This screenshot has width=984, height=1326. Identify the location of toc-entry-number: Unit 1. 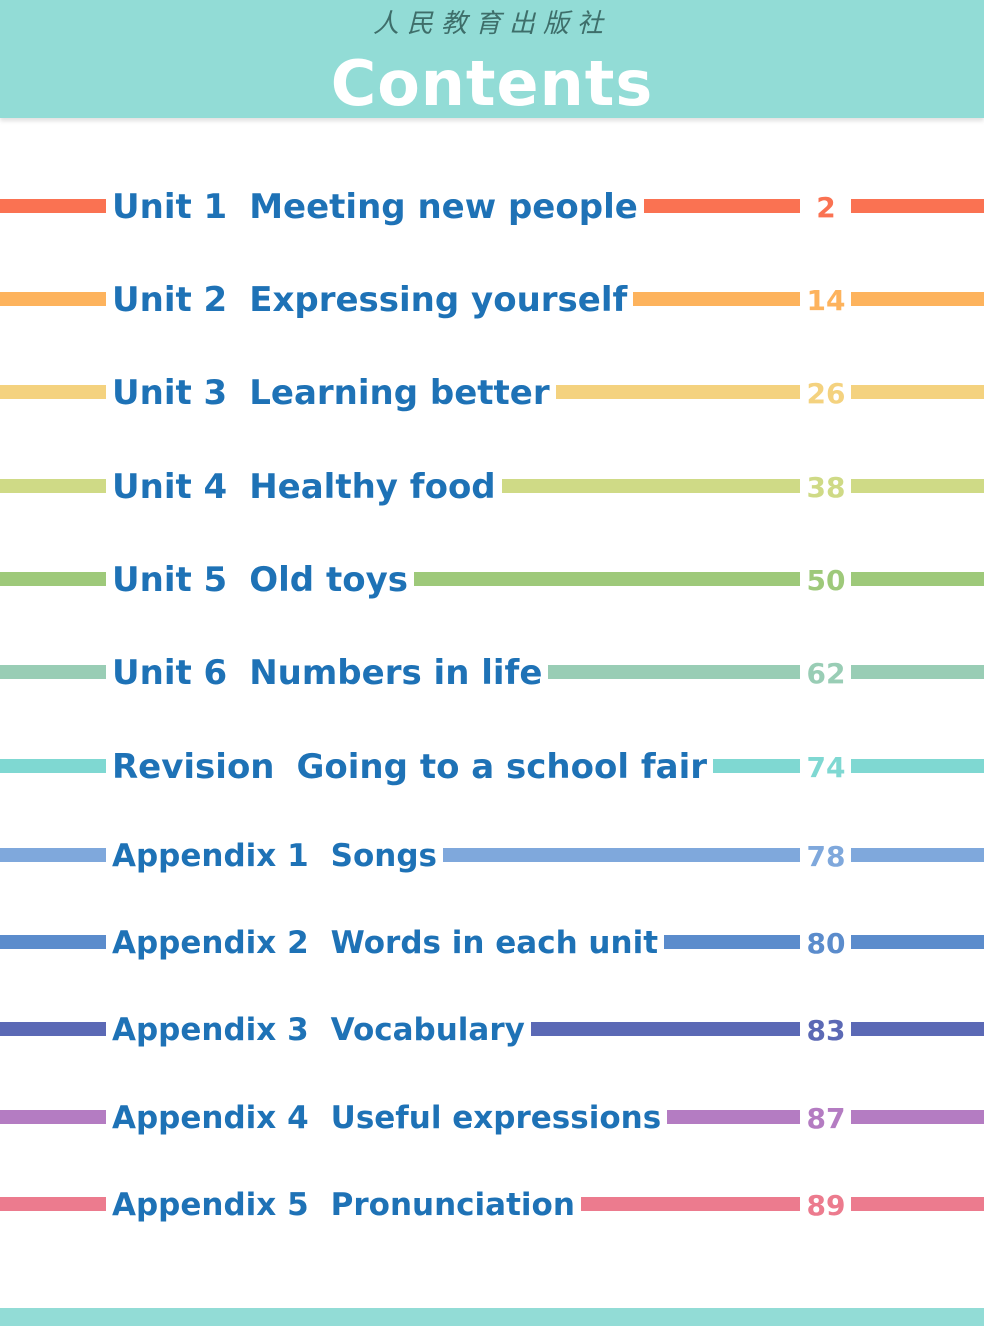
(170, 207).